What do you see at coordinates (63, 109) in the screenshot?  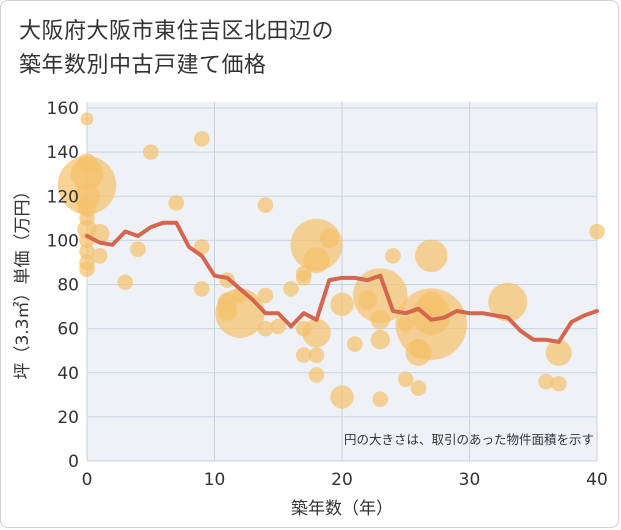 I see `y-tick-label: 160` at bounding box center [63, 109].